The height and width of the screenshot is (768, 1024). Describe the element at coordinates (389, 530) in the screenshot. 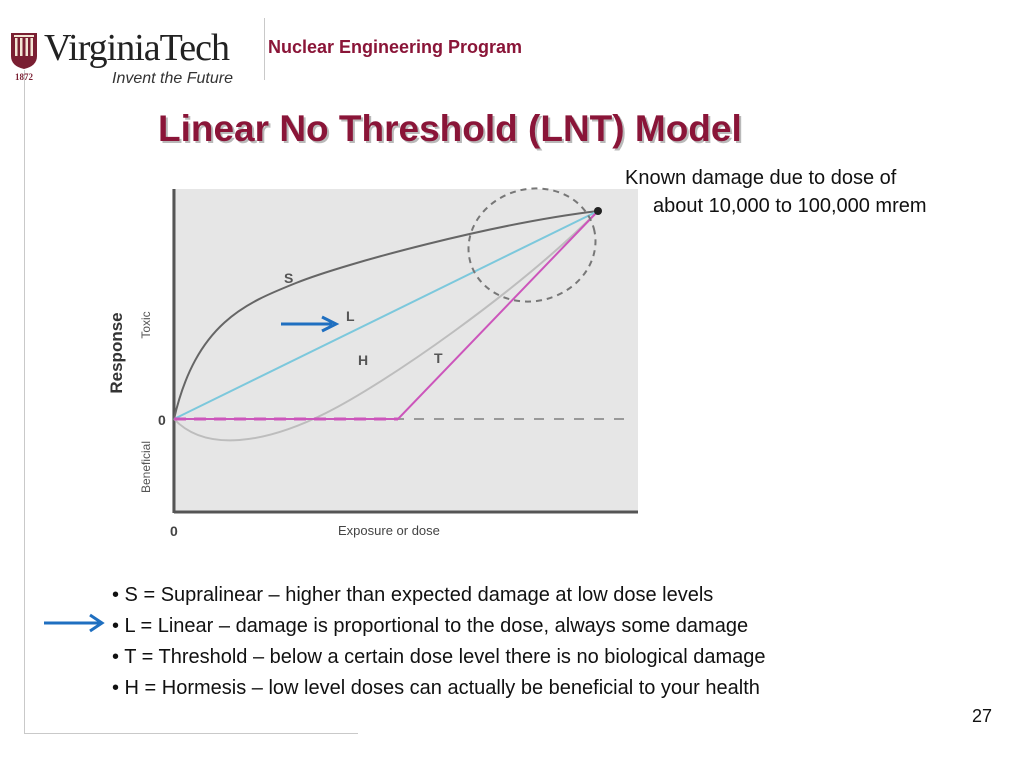

I see `x-axis-label: Exposure or dose` at that location.